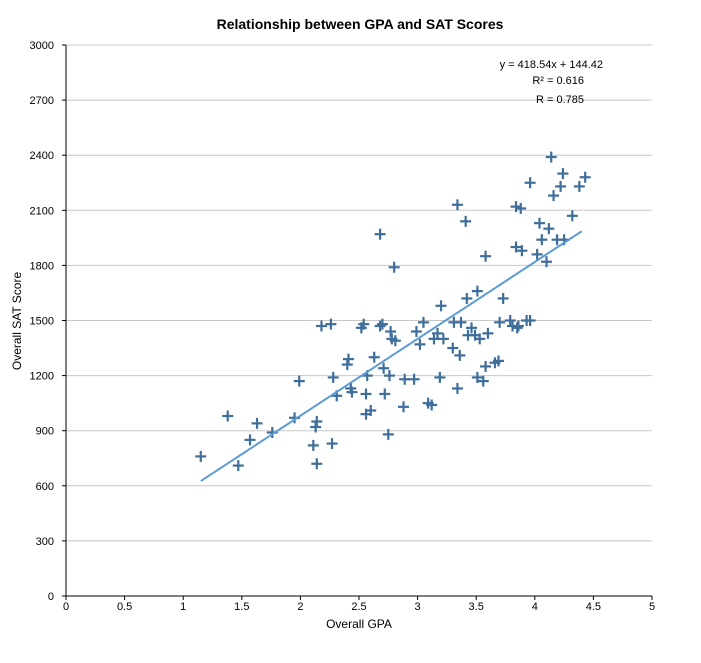 The image size is (701, 663). What do you see at coordinates (652, 607) in the screenshot?
I see `x-tick-label: 5` at bounding box center [652, 607].